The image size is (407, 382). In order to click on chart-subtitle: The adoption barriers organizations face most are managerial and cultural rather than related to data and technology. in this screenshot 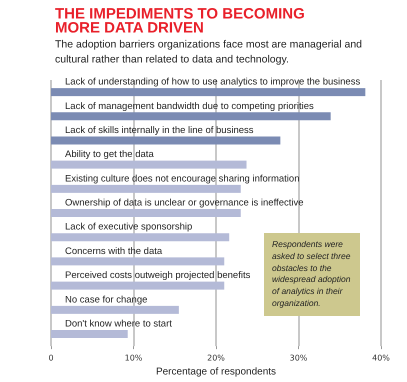, I will do `click(208, 52)`.